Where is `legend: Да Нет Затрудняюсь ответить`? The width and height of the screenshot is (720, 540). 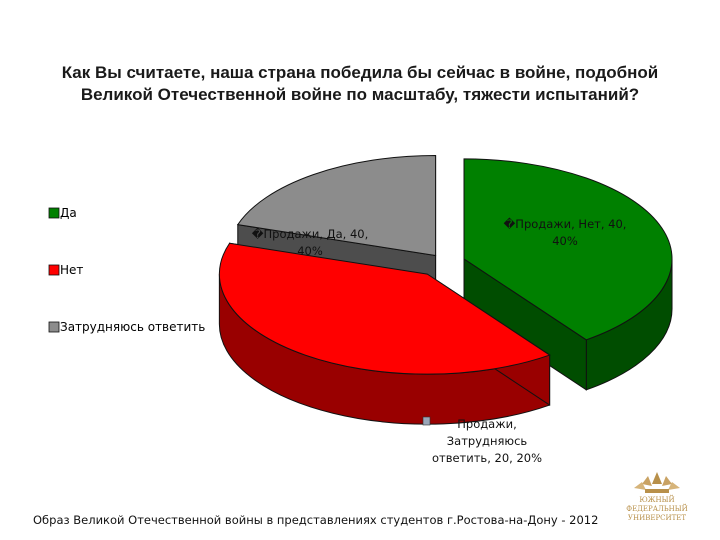 legend: Да Нет Затрудняюсь ответить is located at coordinates (126, 270).